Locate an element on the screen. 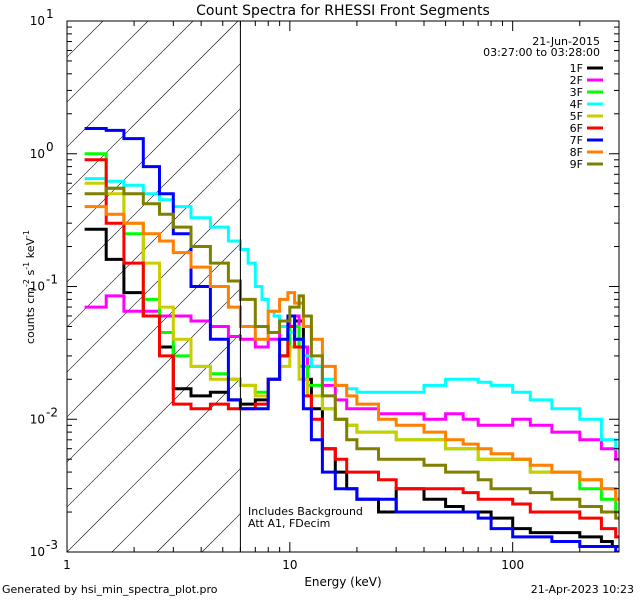 The image size is (640, 600). legend-label-1F: 1F is located at coordinates (576, 68).